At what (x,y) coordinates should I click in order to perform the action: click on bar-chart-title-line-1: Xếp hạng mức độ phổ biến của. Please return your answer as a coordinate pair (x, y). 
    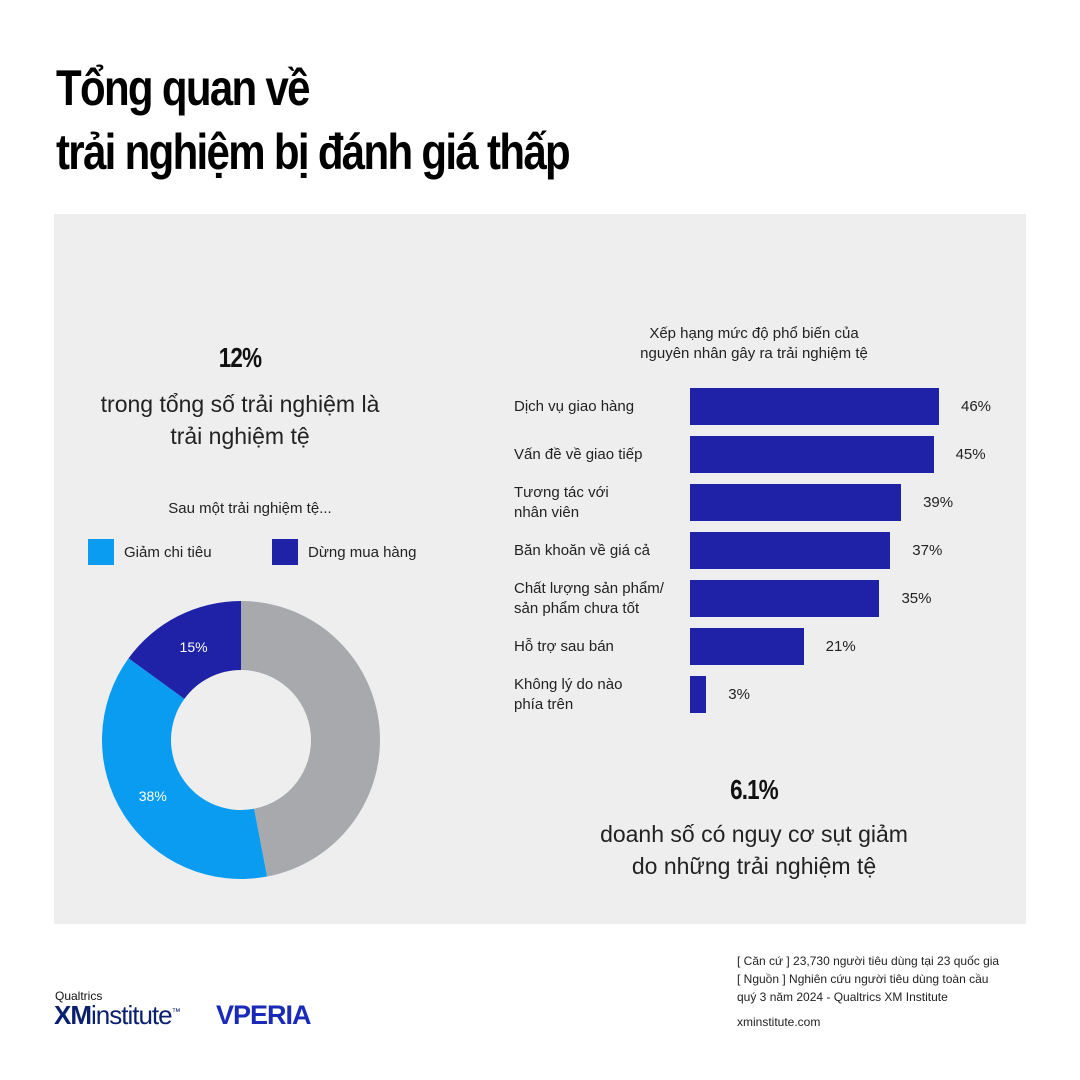
    Looking at the image, I should click on (754, 333).